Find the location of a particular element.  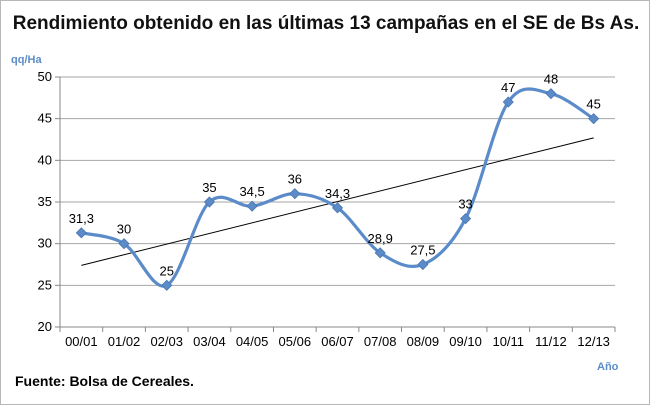

data-point-07/08 is located at coordinates (380, 253).